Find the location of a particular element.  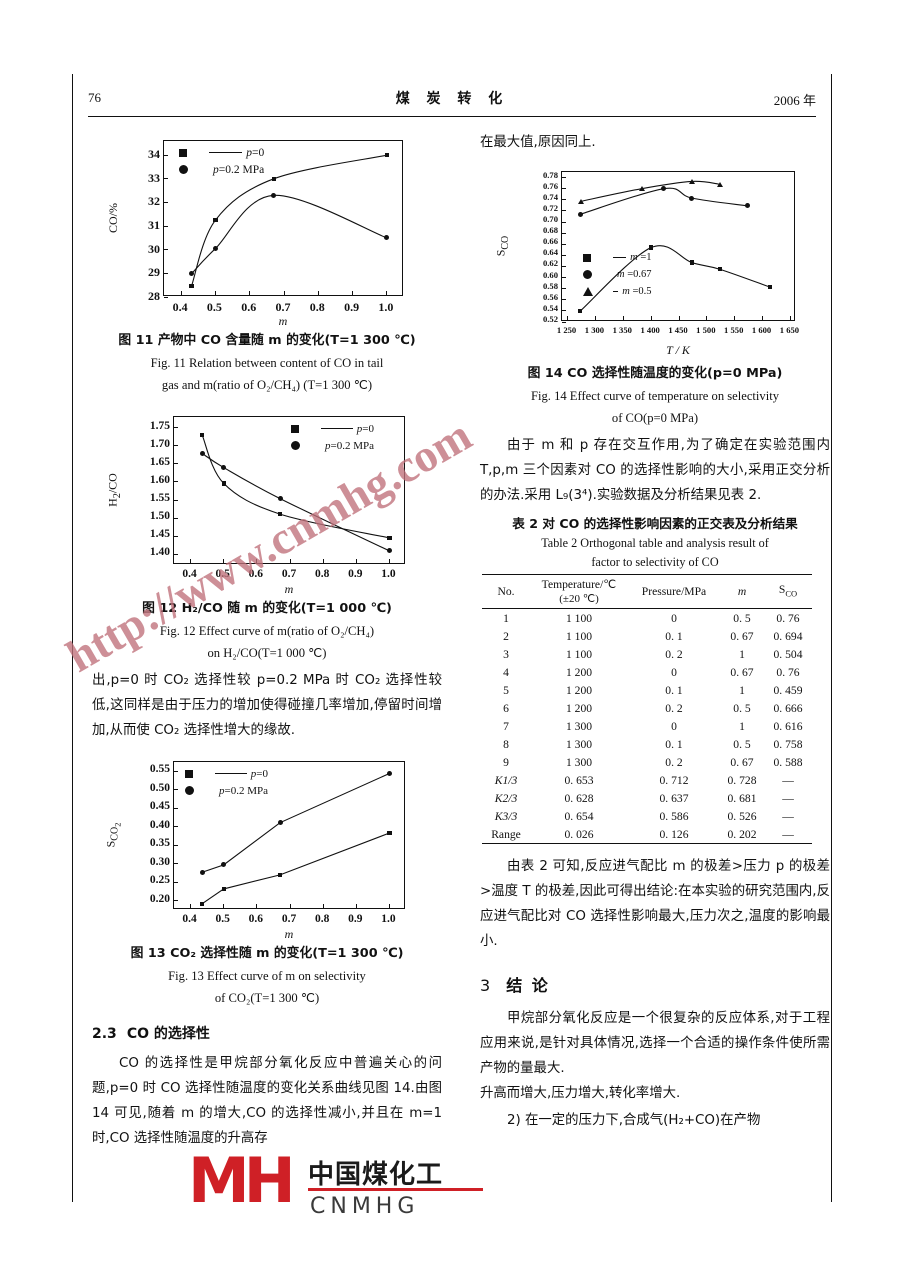

conclusion-heading: 3 结 论 is located at coordinates (655, 984).